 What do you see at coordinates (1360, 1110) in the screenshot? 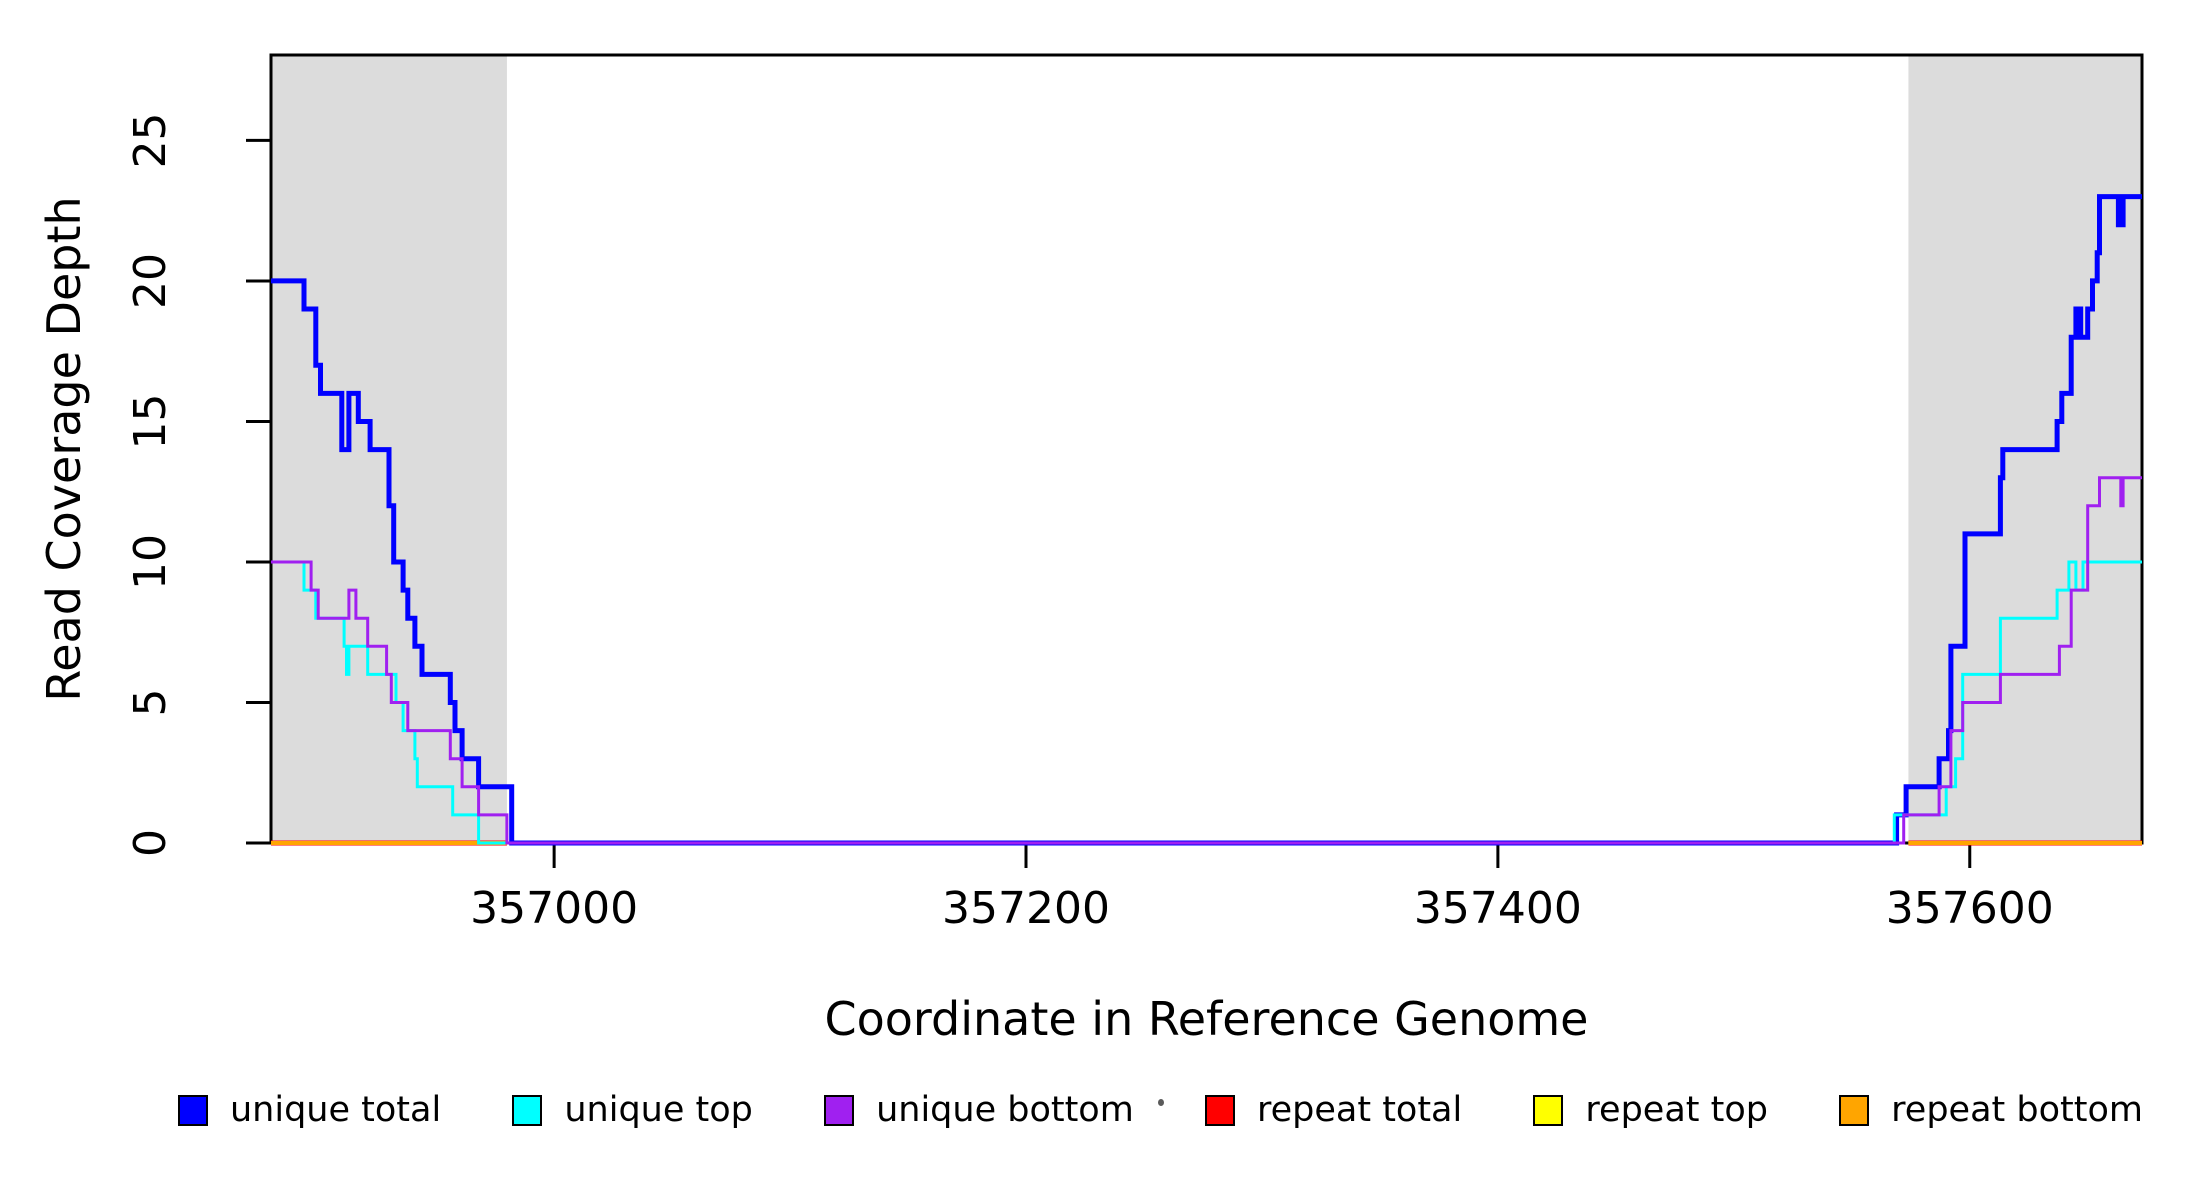
I see `legend-item-label: repeat total` at bounding box center [1360, 1110].